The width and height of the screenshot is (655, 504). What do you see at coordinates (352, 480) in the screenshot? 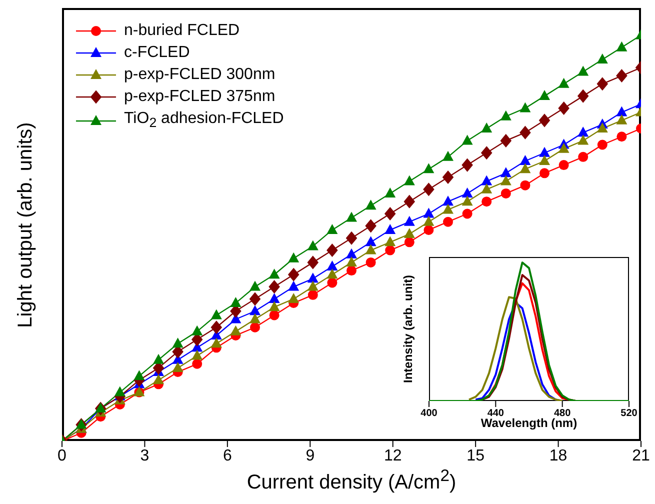
I see `x-axis-title: Current density (A/cm$^{2}$)` at bounding box center [352, 480].